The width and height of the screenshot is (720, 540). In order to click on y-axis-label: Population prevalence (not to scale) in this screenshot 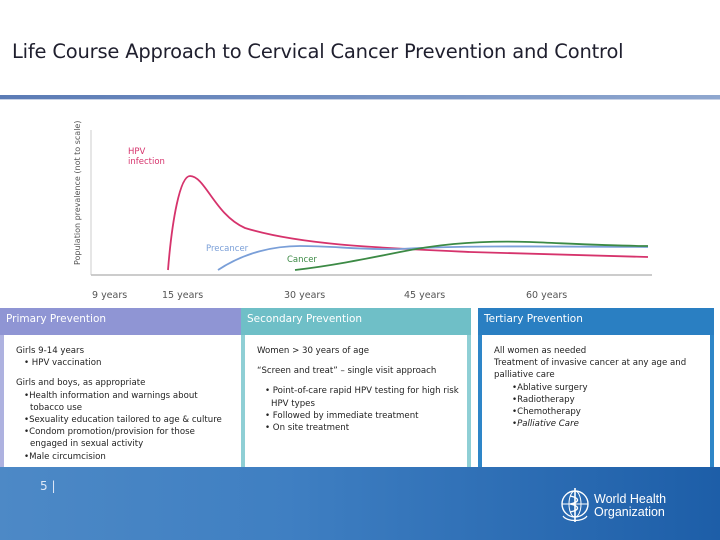, I will do `click(77, 193)`.